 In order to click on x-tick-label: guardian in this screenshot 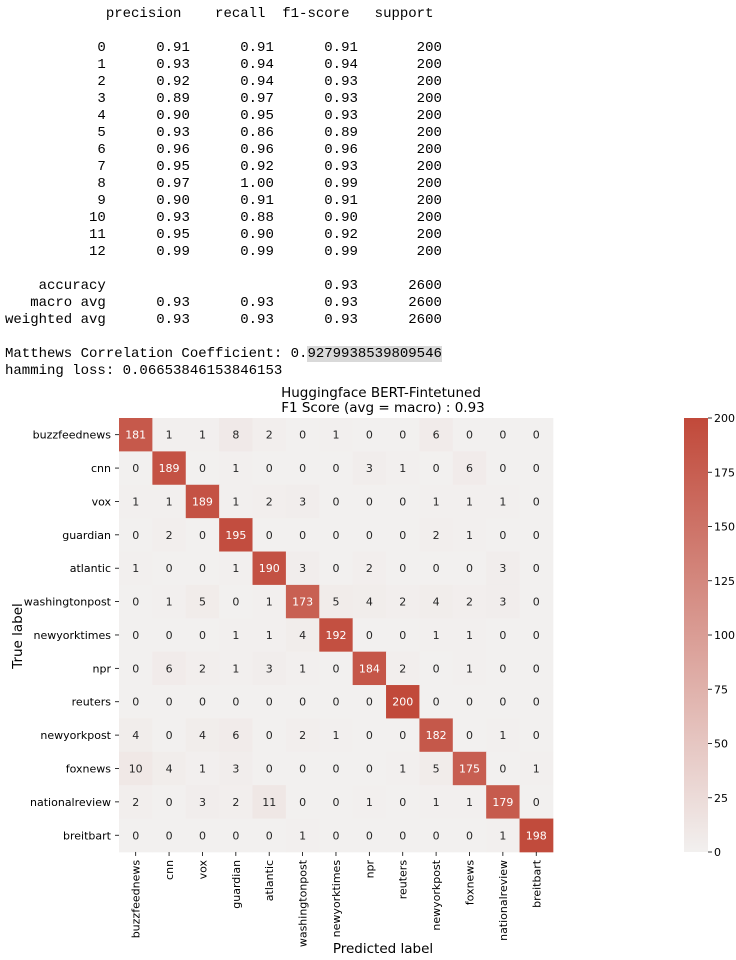, I will do `click(236, 884)`.